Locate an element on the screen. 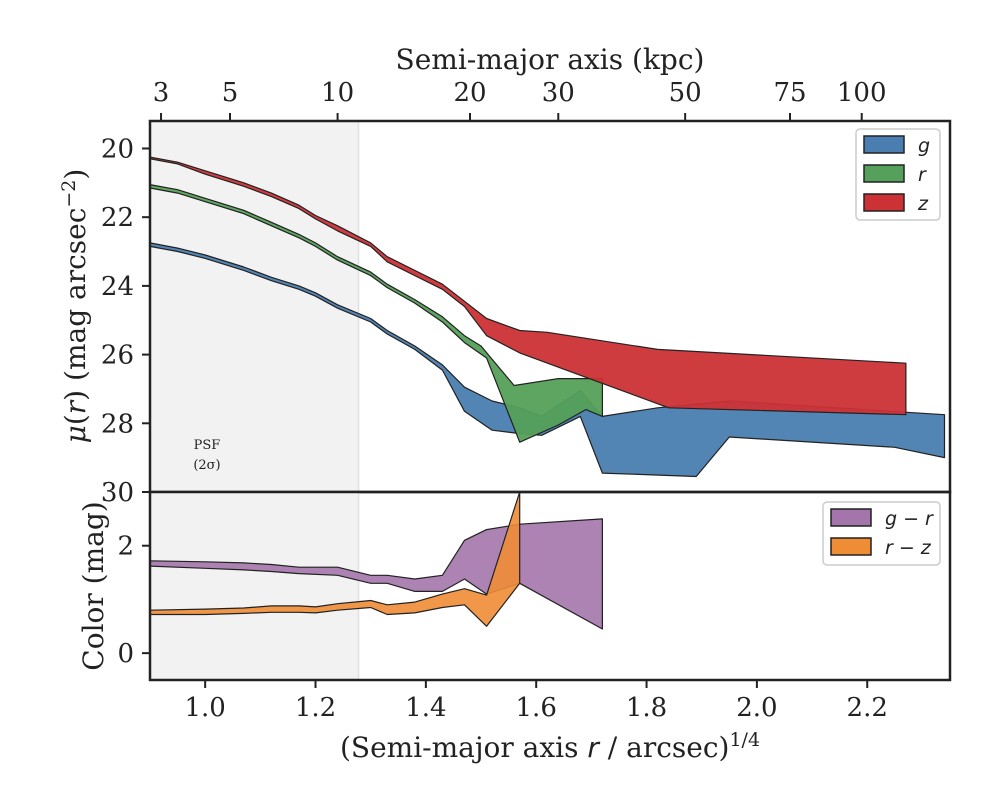  top-tick-label: 30 is located at coordinates (558, 93).